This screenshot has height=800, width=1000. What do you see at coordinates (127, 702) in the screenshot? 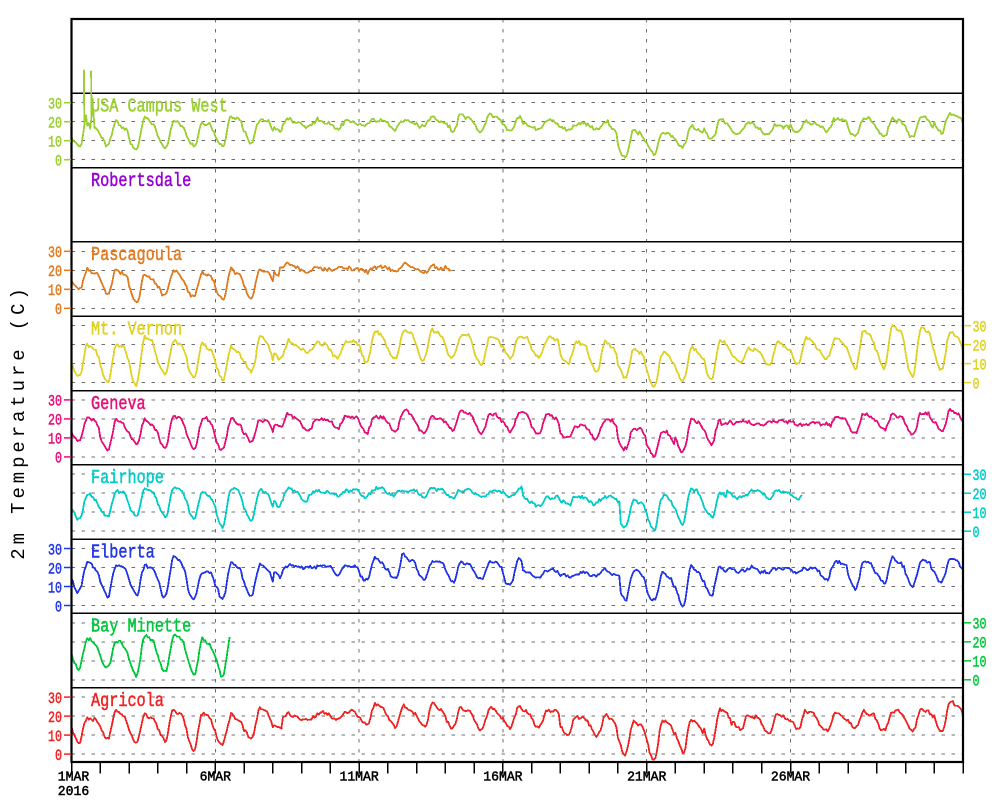
I see `svg-text: Agricola` at bounding box center [127, 702].